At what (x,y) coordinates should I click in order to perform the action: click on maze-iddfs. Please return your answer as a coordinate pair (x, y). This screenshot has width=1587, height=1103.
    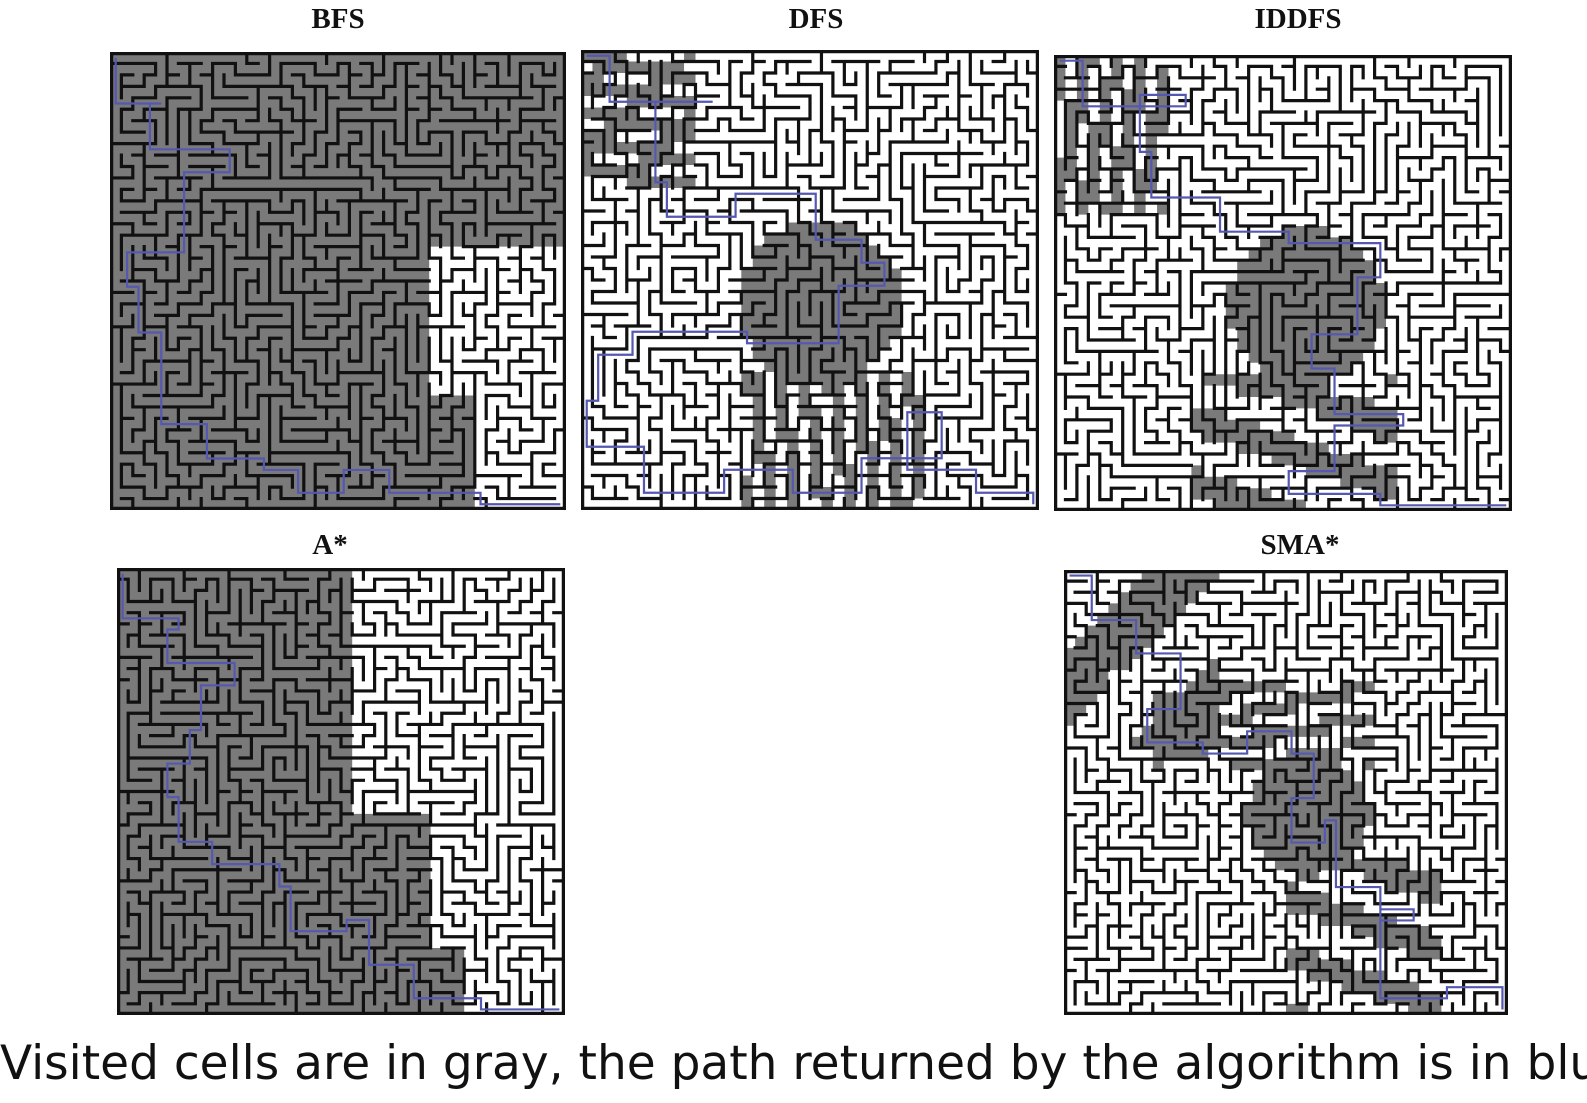
    Looking at the image, I should click on (1283, 283).